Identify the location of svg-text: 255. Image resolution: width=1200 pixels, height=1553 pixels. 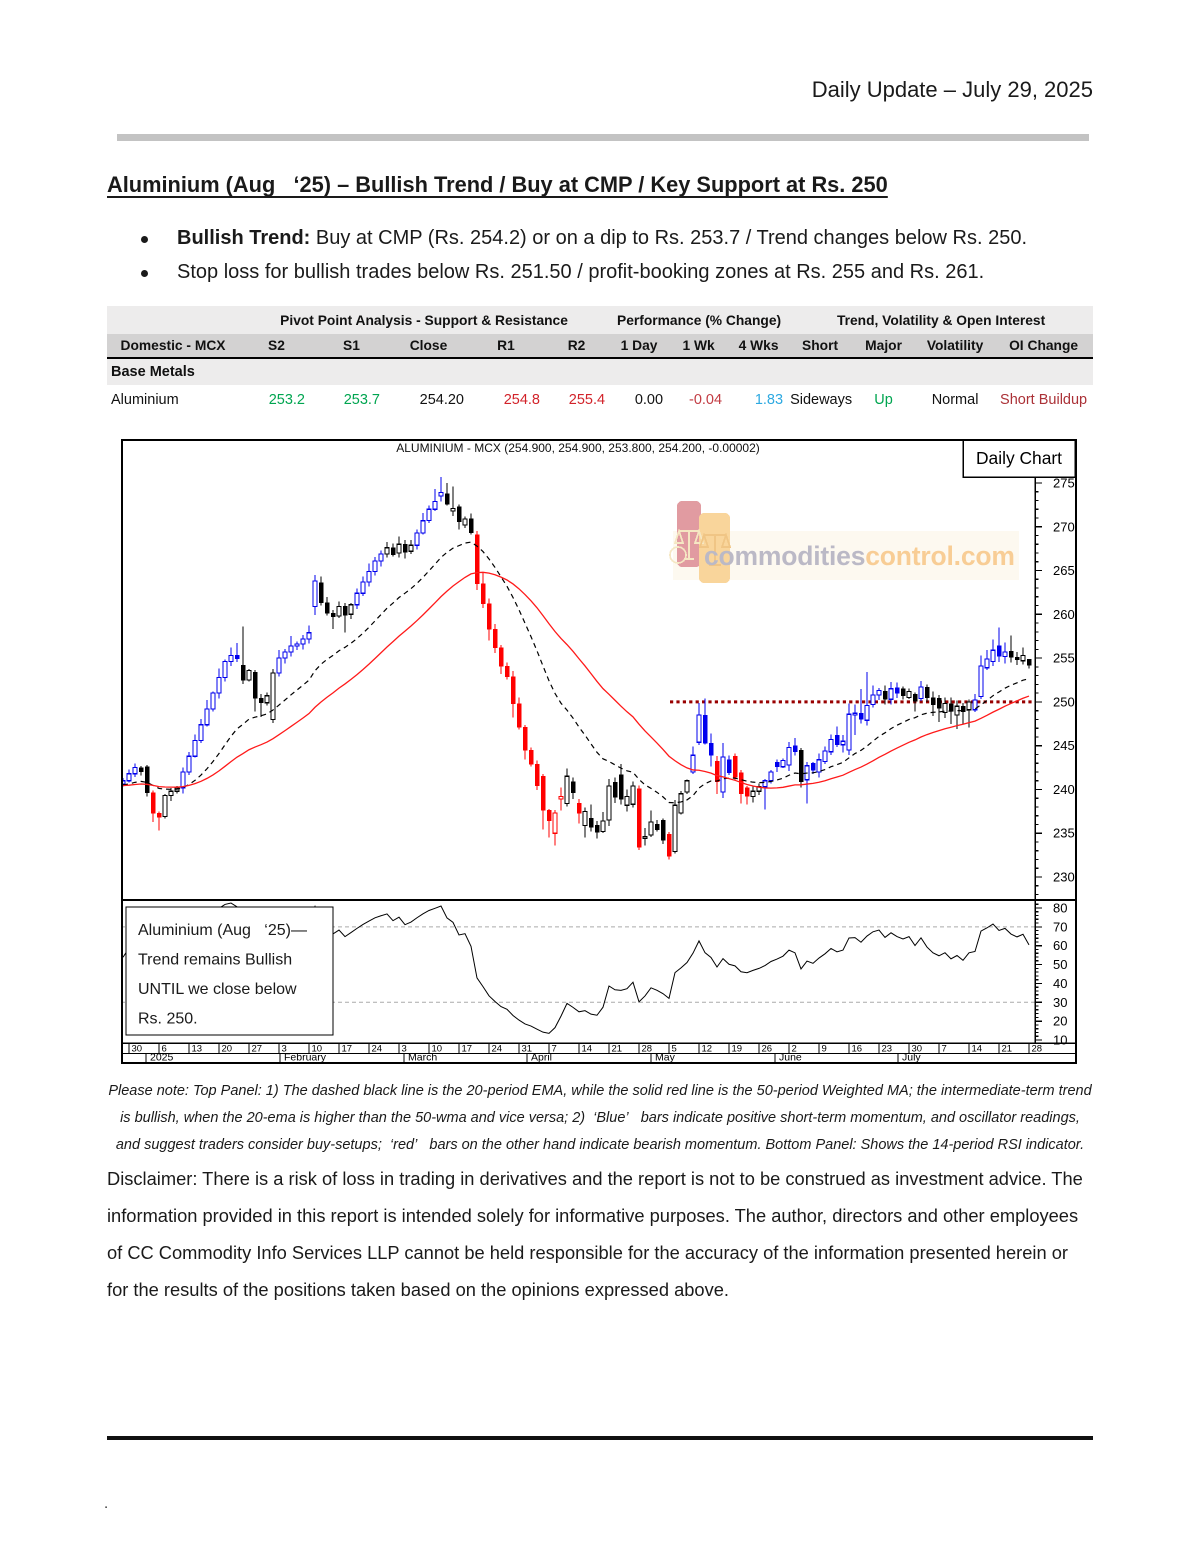
(1064, 658).